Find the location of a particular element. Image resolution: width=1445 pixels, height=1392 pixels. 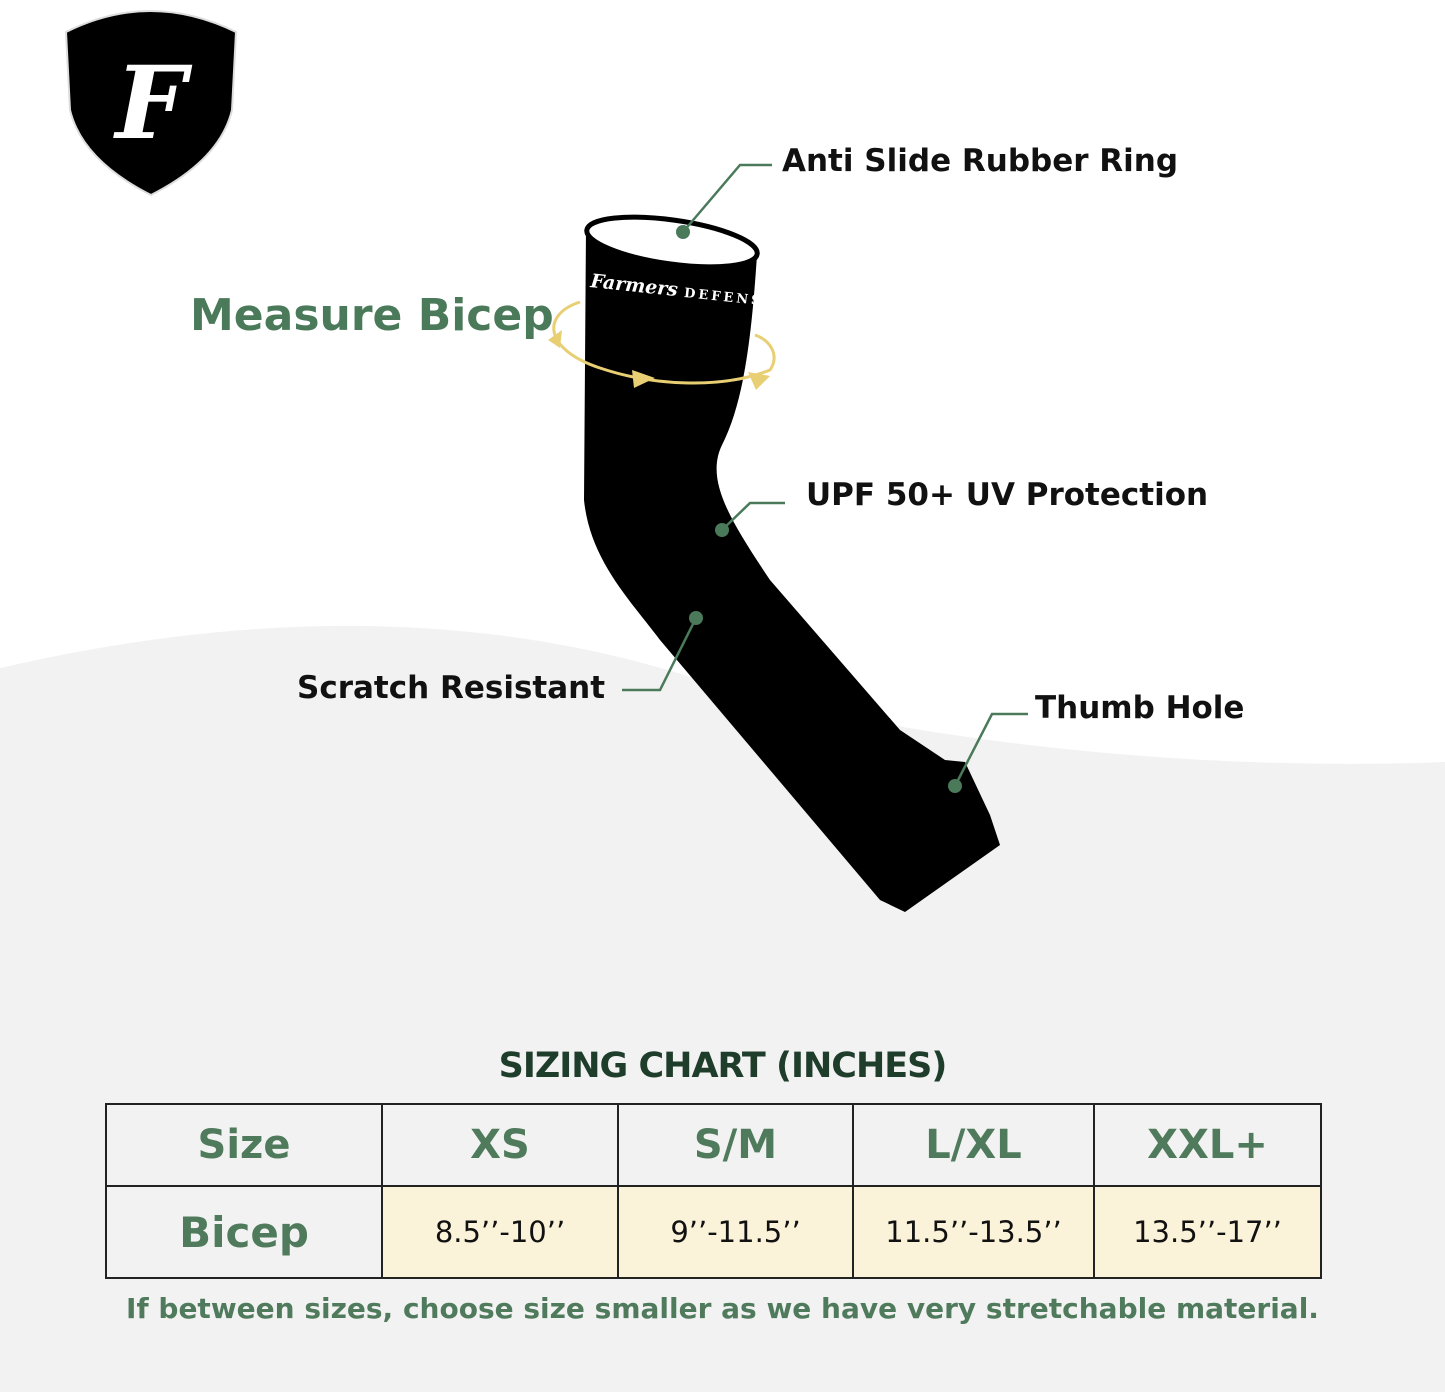

value-cell: 9’’-11.5’’ is located at coordinates (735, 1232).